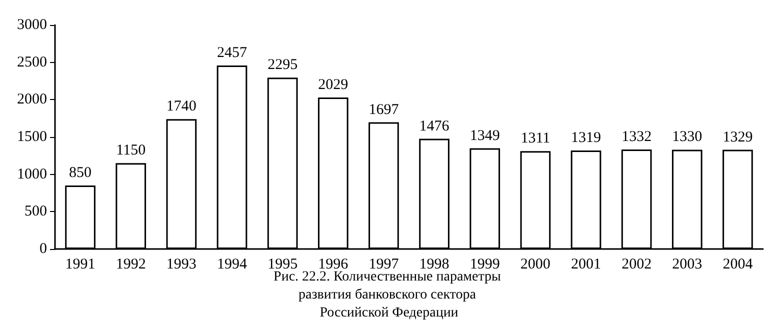 The image size is (778, 331). I want to click on data-label: 2457, so click(232, 53).